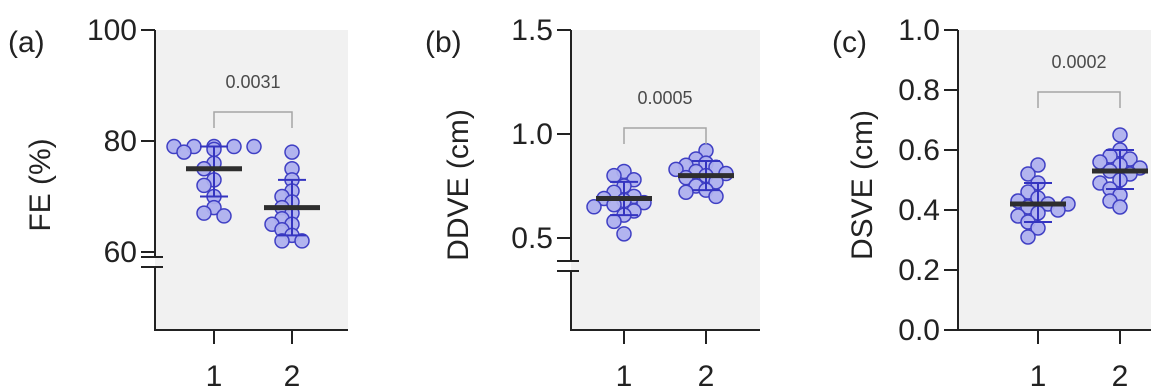 The height and width of the screenshot is (392, 1162). I want to click on y-tick-label: 1.5, so click(532, 30).